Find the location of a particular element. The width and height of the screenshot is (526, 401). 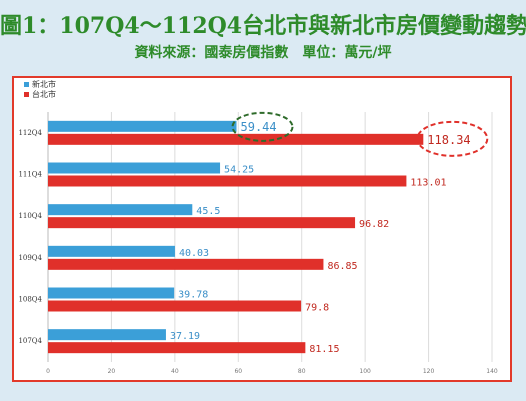

x-tick-label: 40 is located at coordinates (175, 371).